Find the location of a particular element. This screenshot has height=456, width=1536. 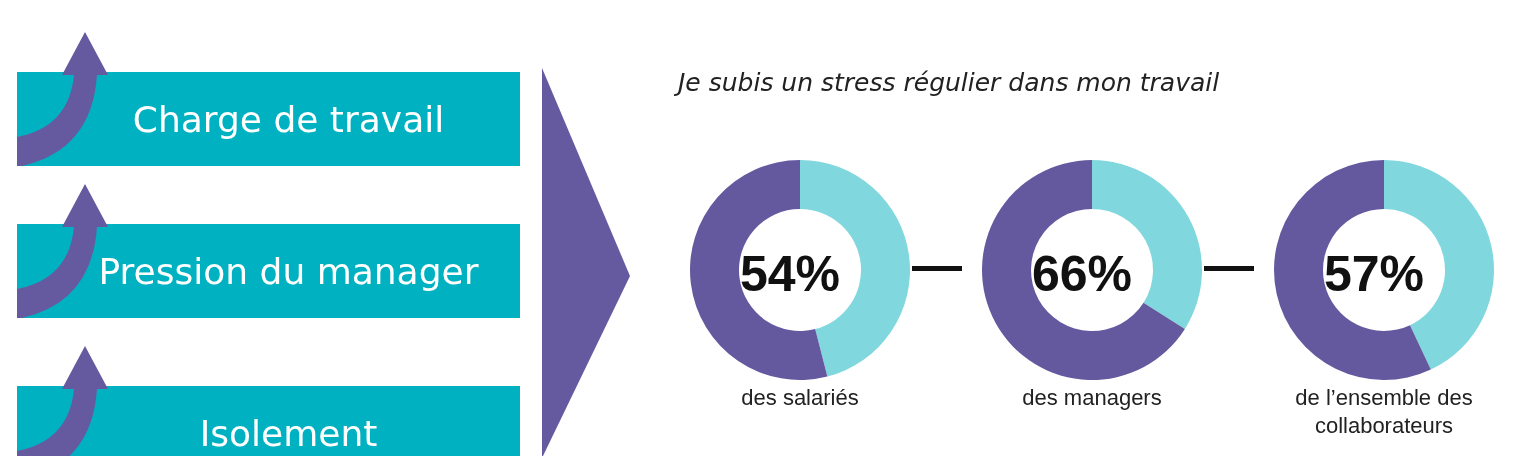

data-label: 57% is located at coordinates (1374, 274).